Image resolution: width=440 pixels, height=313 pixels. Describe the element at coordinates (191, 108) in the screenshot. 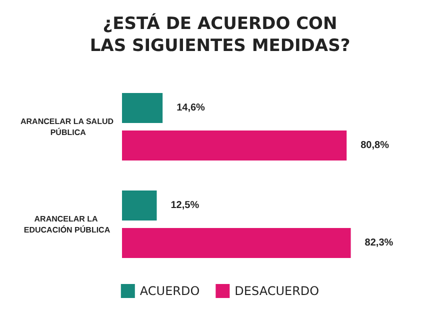

I see `data-label: 14,6%` at that location.